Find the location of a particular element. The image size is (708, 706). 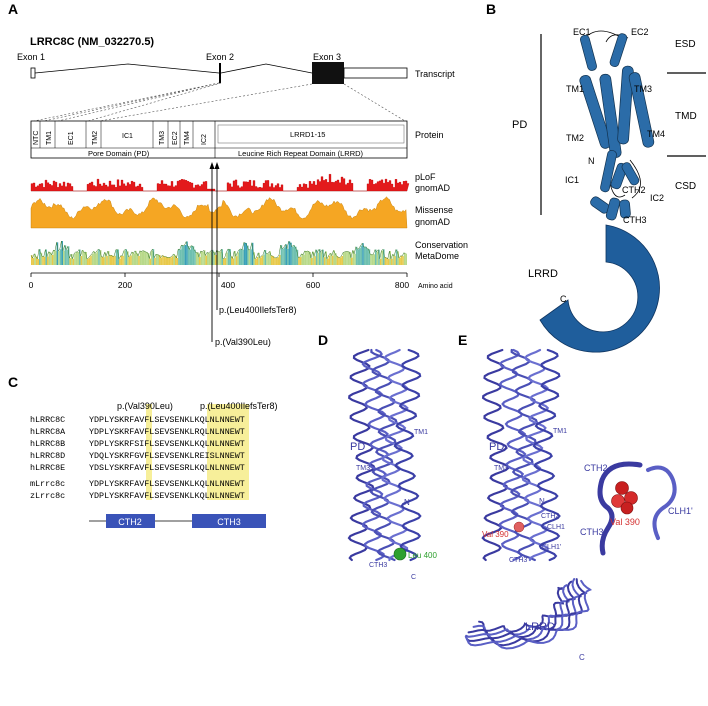

lrrd-strand is located at coordinates (521, 610).